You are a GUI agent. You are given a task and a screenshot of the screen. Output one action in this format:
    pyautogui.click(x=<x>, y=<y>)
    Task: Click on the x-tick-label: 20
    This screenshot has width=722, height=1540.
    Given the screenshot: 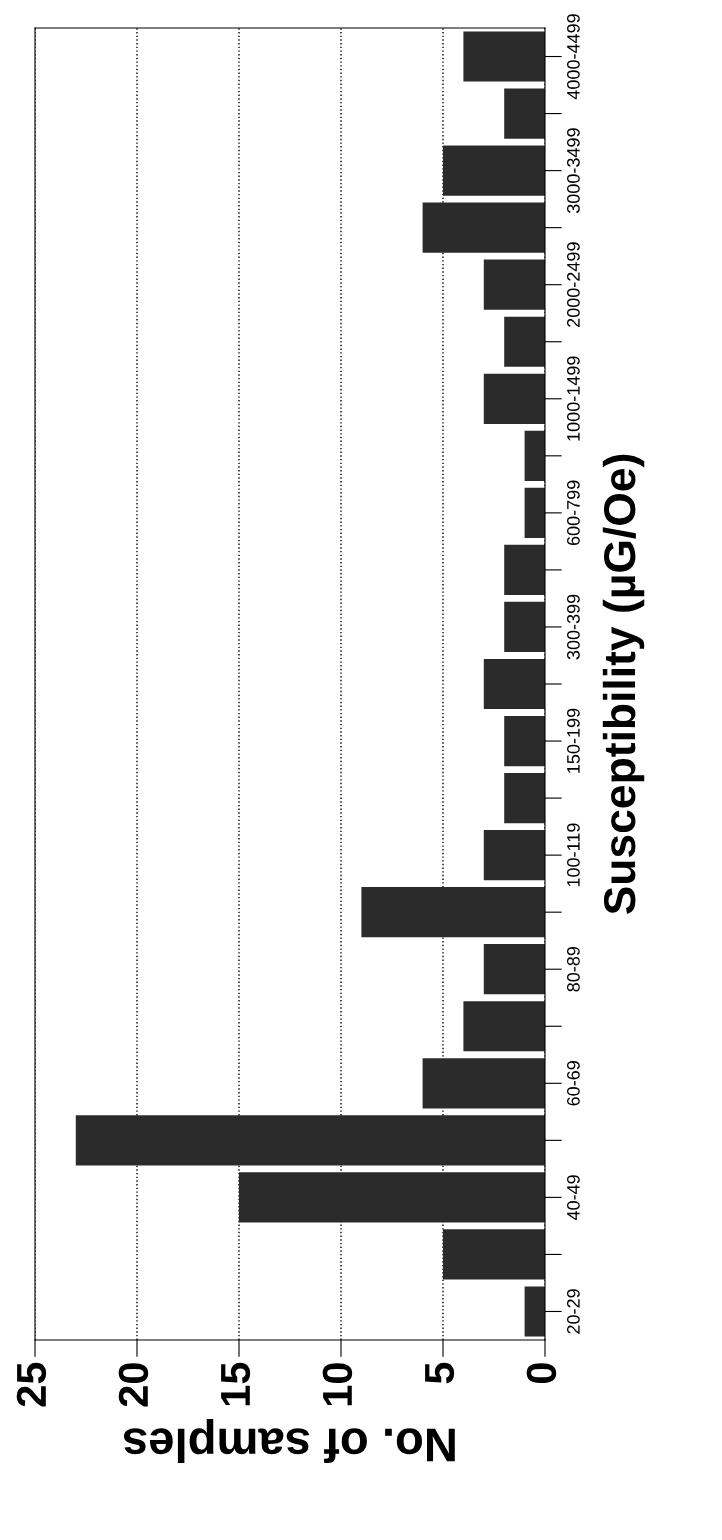 What is the action you would take?
    pyautogui.click(x=133, y=1385)
    